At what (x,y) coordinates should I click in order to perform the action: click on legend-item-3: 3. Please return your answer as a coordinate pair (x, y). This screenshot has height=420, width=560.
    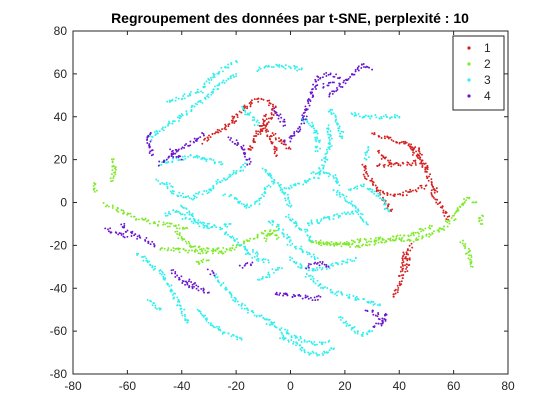
    Looking at the image, I should click on (479, 80).